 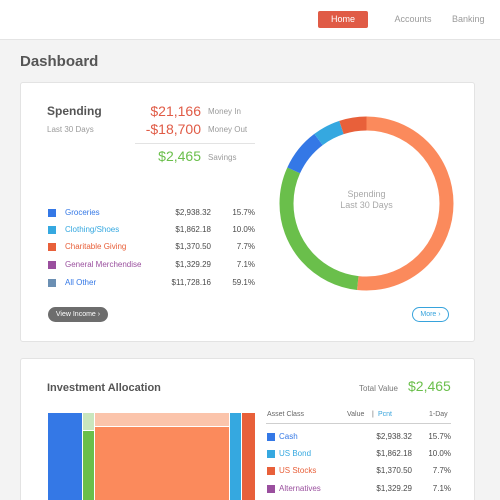 What do you see at coordinates (193, 212) in the screenshot?
I see `category-amount: $2,938.32` at bounding box center [193, 212].